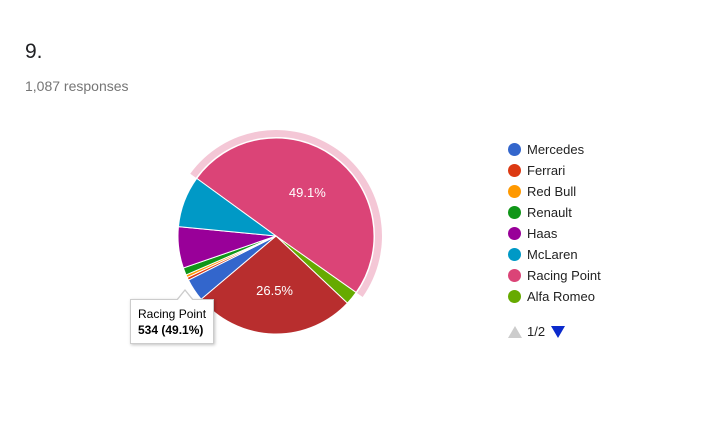  I want to click on legend-page-indicator: 1/2, so click(536, 331).